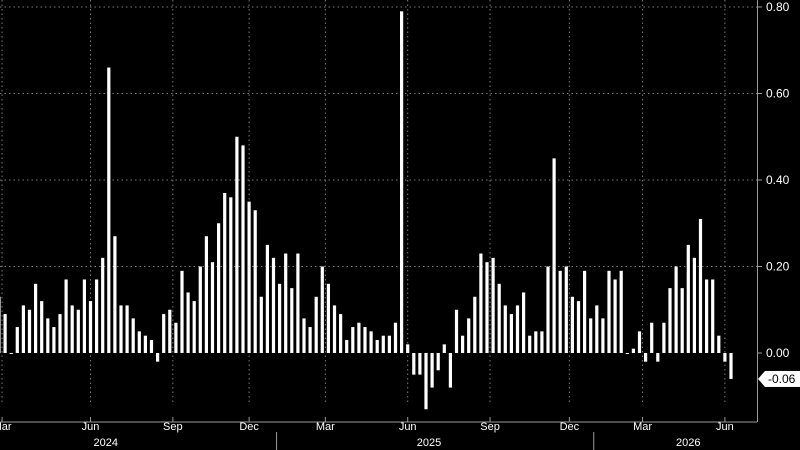  Describe the element at coordinates (688, 443) in the screenshot. I see `year-label: 2026` at that location.